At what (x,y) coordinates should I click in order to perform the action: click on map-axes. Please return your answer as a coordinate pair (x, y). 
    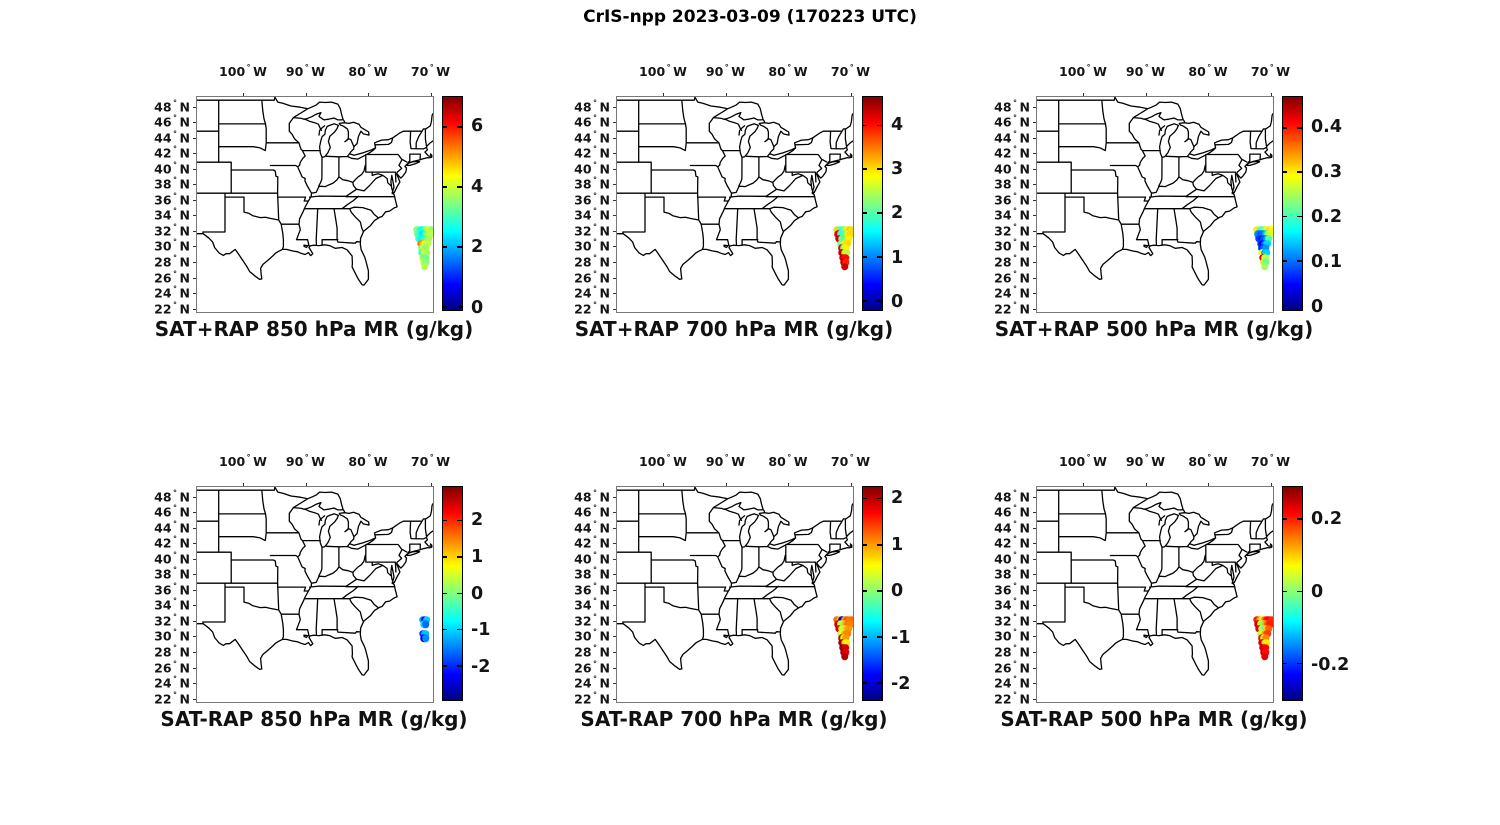
    Looking at the image, I should click on (315, 204).